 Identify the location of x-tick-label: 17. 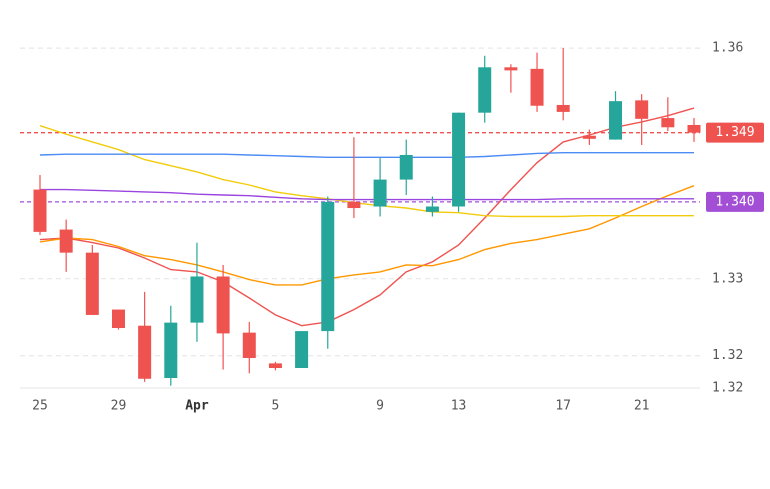
(563, 406).